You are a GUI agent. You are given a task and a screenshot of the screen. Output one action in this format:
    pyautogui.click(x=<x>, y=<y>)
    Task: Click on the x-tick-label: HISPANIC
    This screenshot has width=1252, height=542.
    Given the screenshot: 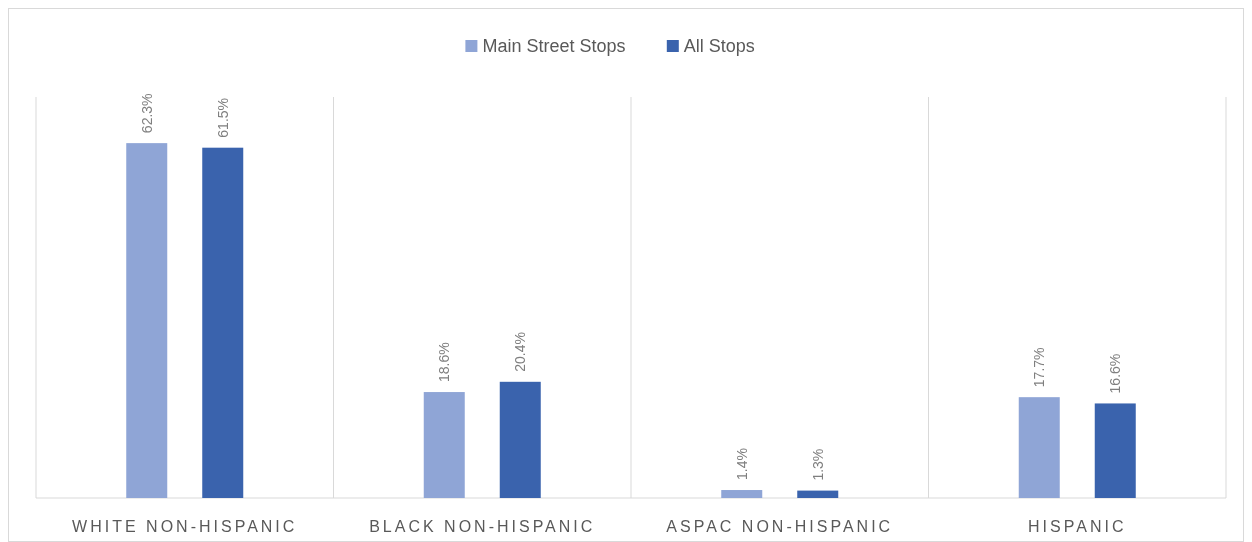 What is the action you would take?
    pyautogui.click(x=1077, y=526)
    